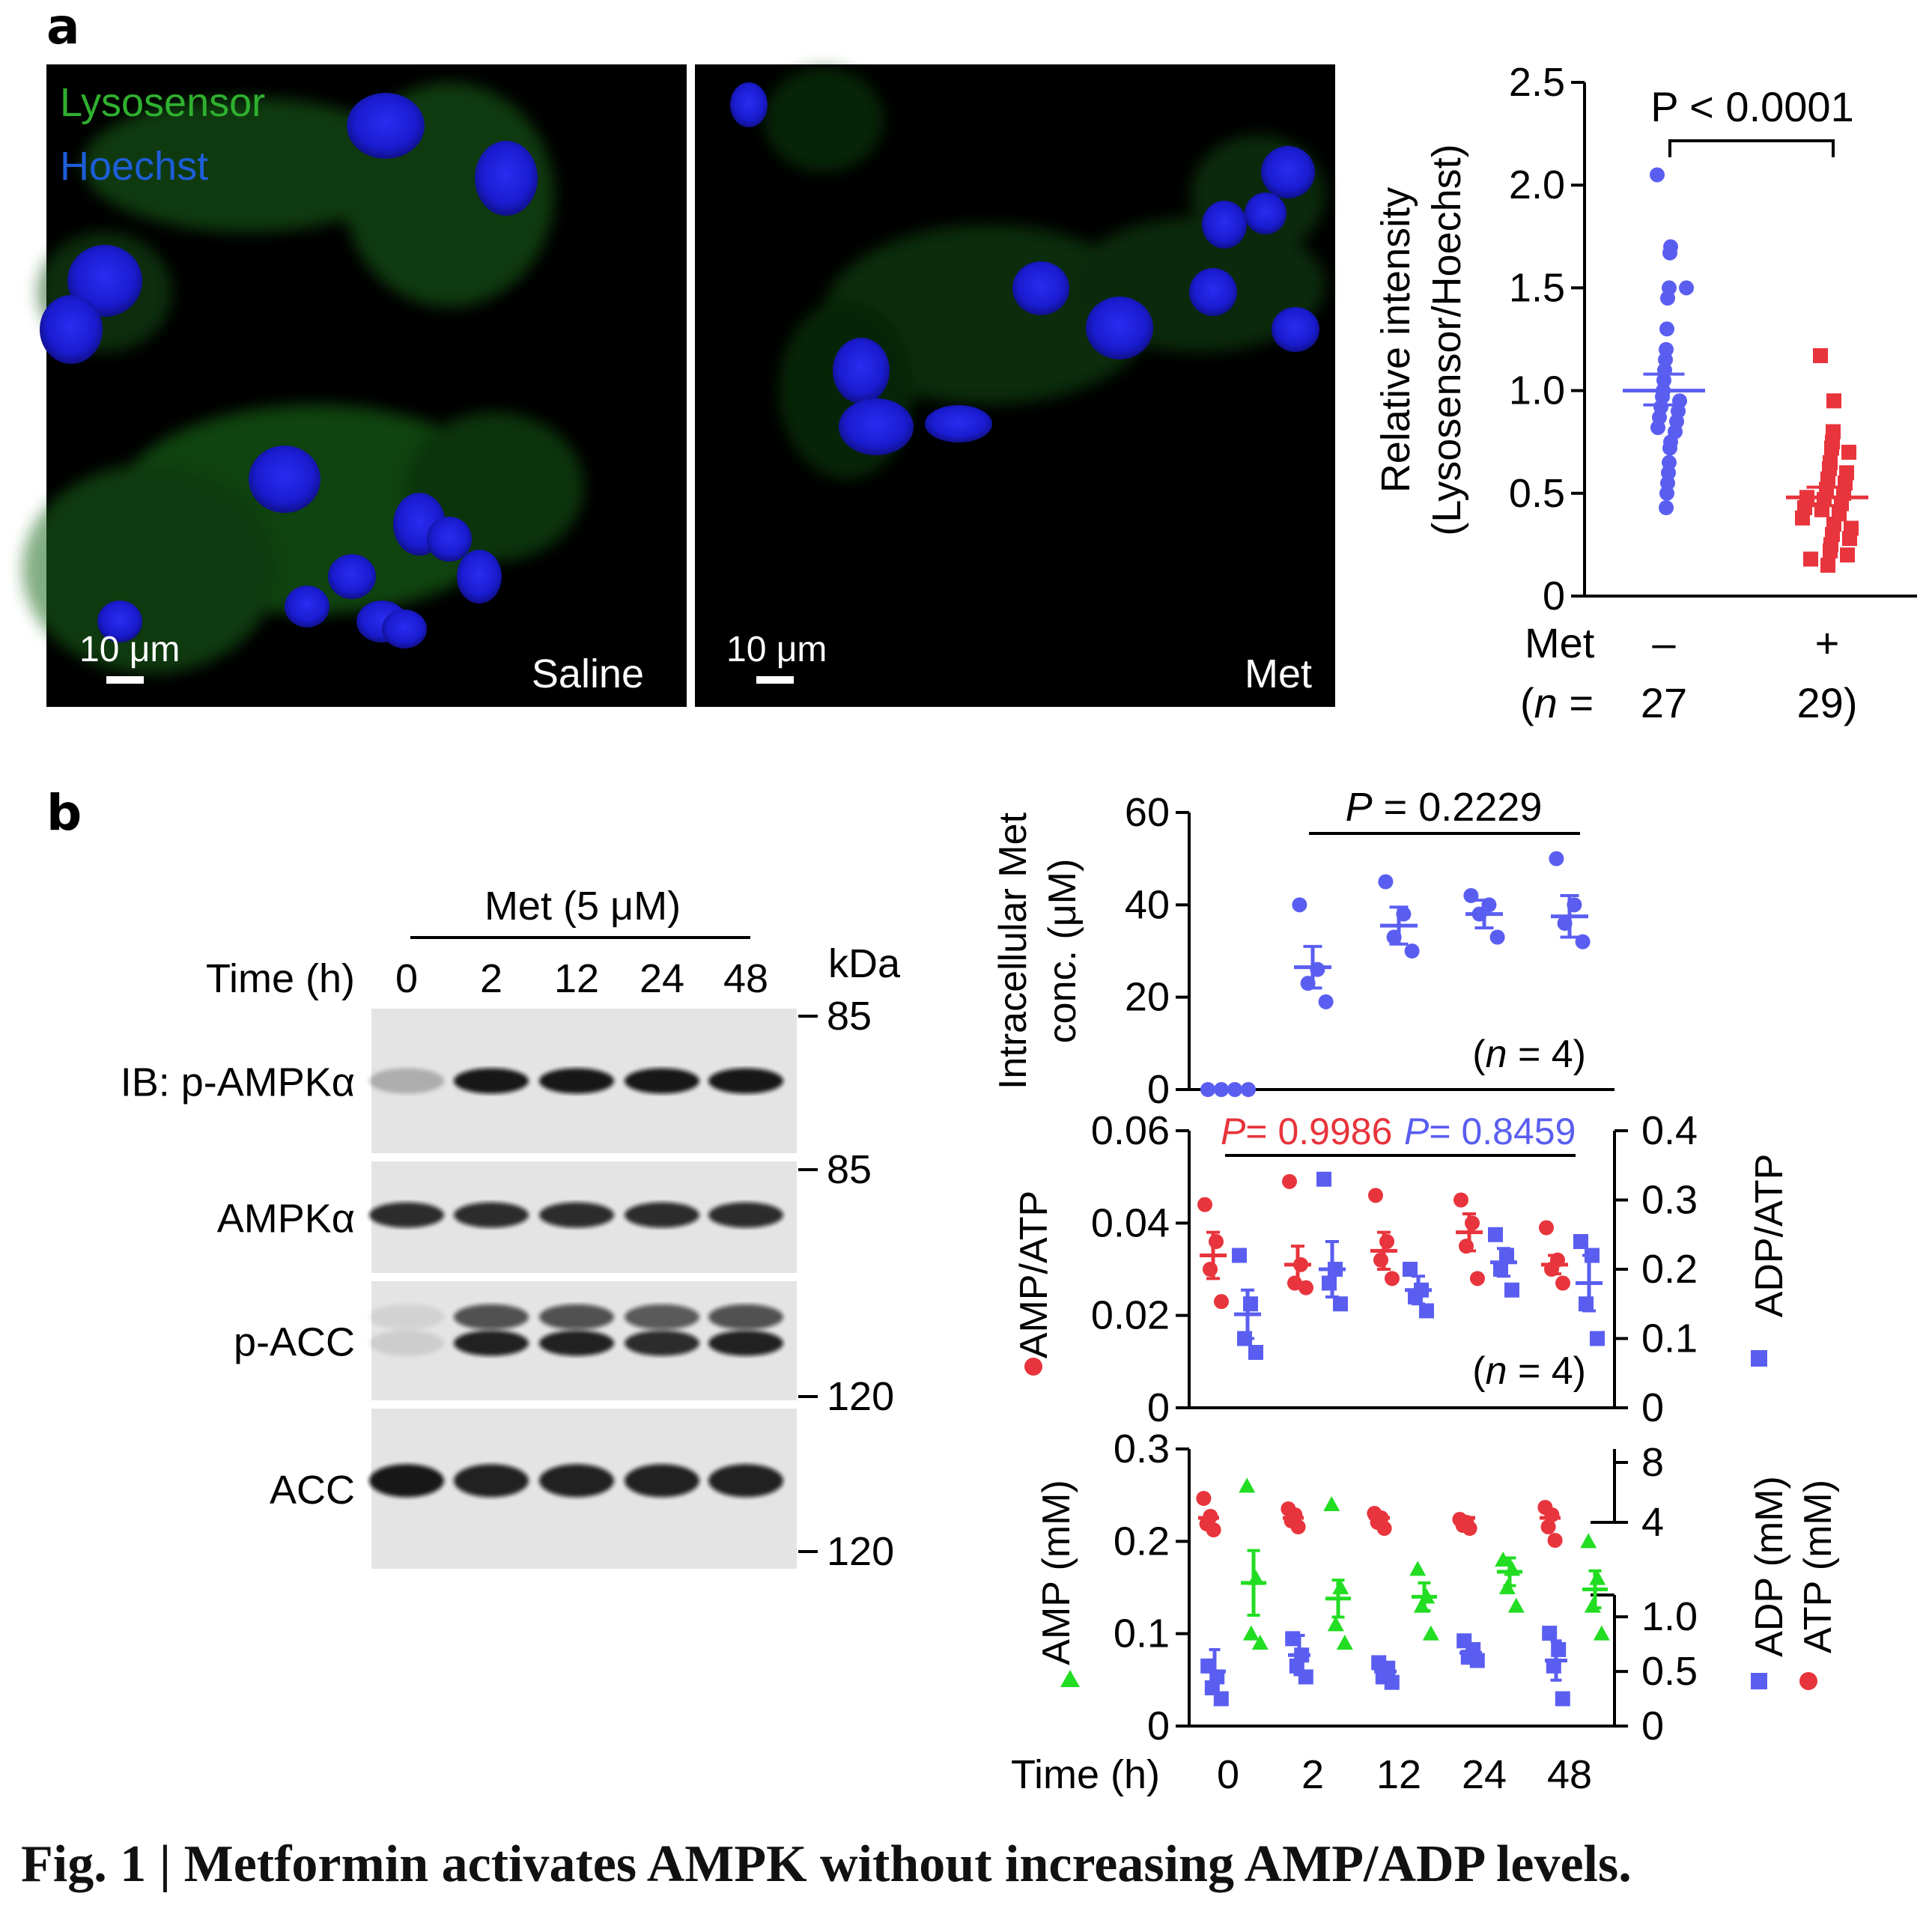 The image size is (1932, 1911). Describe the element at coordinates (1664, 702) in the screenshot. I see `n-value-minus: 27` at that location.